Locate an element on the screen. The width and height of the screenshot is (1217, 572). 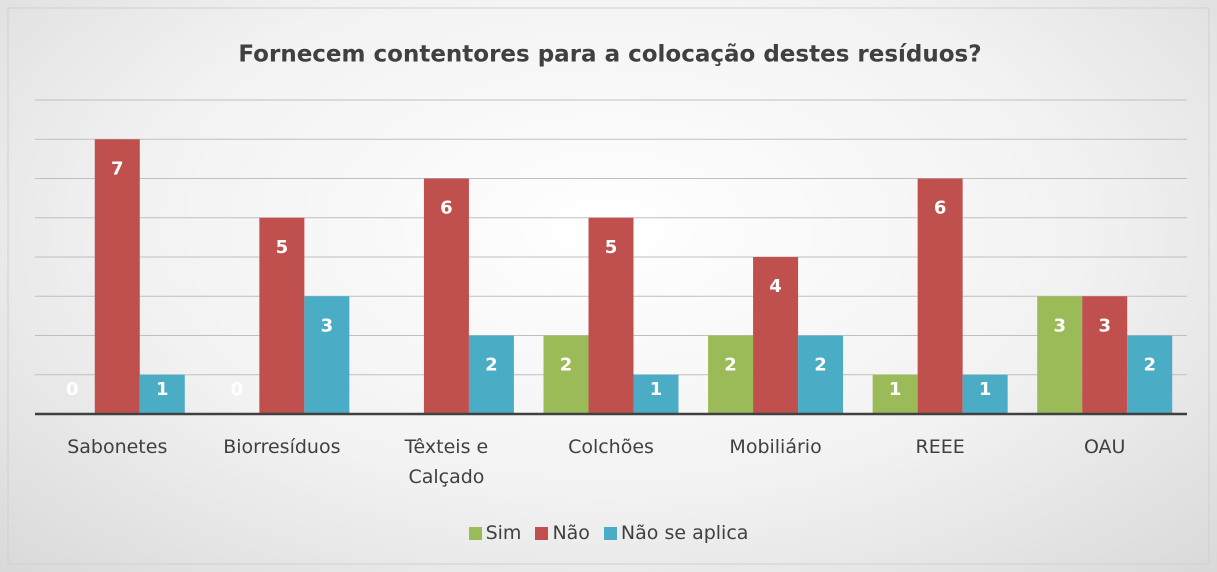
x-tick-label: REEE is located at coordinates (940, 447).